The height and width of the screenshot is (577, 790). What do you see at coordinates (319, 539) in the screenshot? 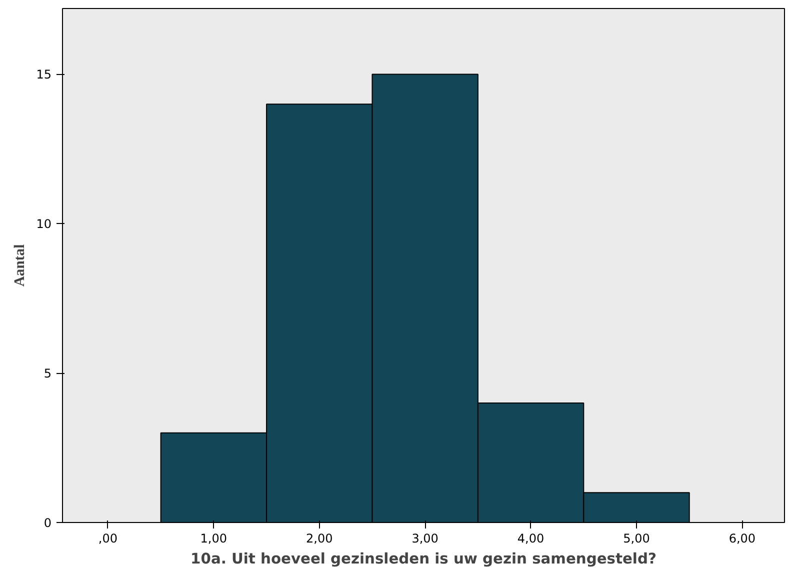
I see `x-tick-label: 2,00` at bounding box center [319, 539].